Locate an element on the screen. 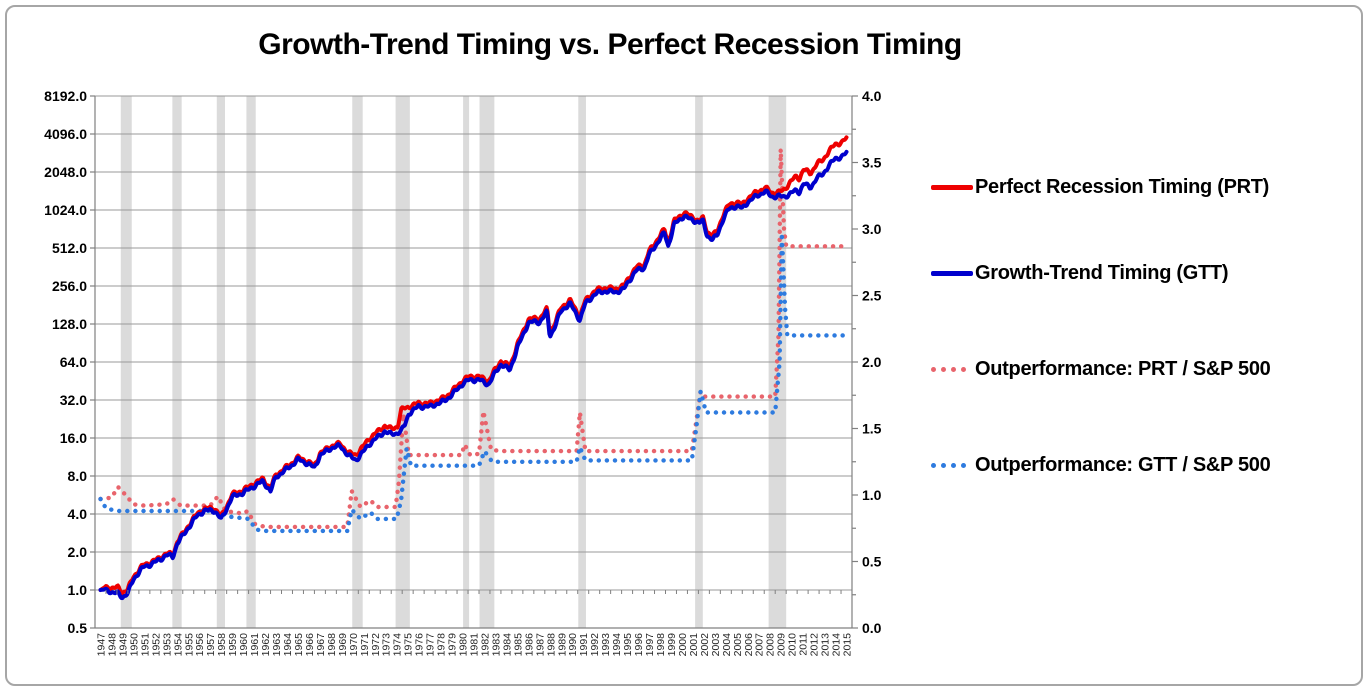 This screenshot has height=693, width=1368. x-axis-year-label: 2007 is located at coordinates (760, 645).